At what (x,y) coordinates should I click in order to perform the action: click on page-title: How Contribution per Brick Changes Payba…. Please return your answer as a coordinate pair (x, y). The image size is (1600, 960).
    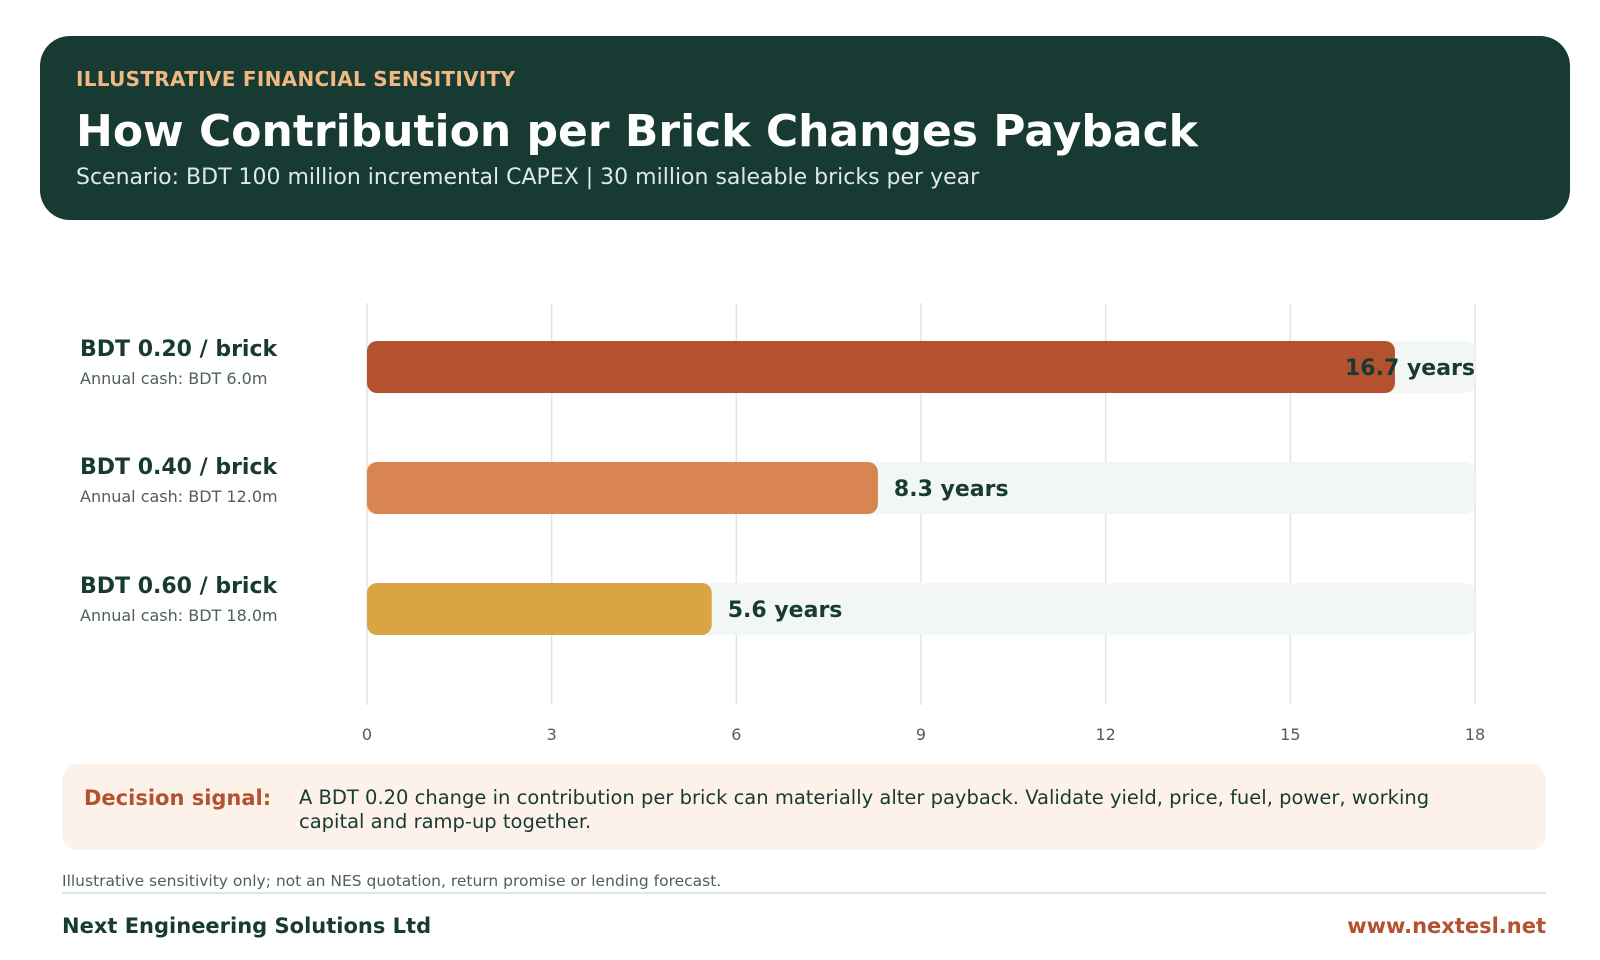
    Looking at the image, I should click on (637, 131).